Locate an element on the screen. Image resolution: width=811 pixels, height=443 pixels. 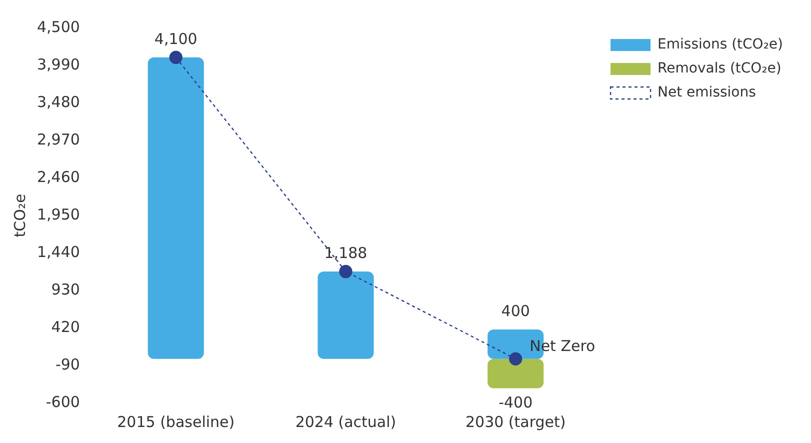
y-tick-label: 2,460 is located at coordinates (58, 177).